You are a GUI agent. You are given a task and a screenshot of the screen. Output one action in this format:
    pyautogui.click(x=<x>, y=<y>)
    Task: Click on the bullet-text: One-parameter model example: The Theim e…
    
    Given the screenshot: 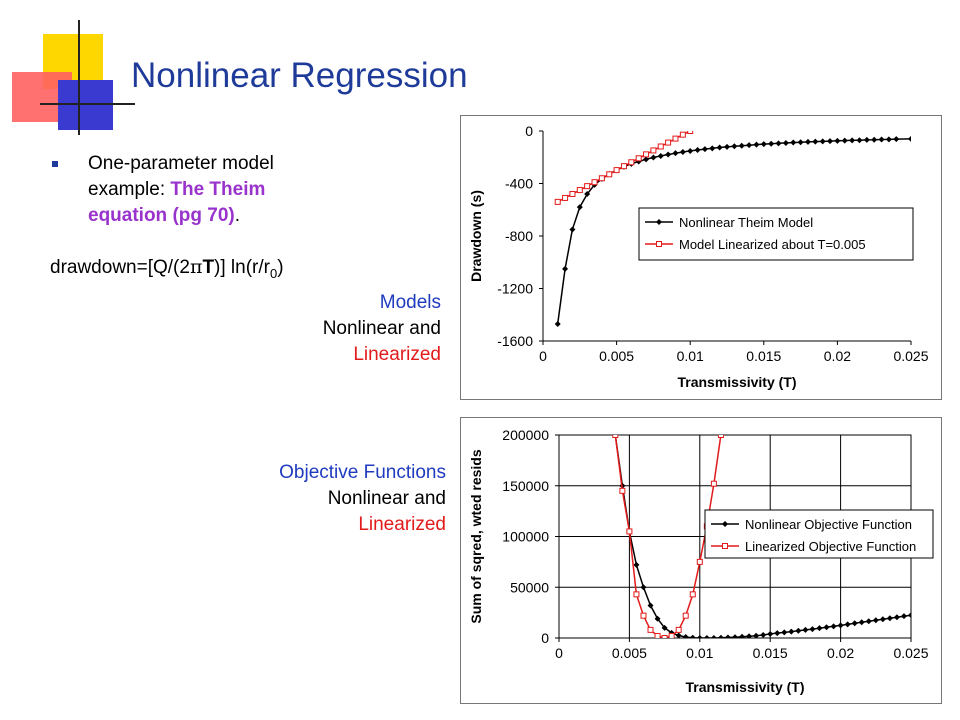 What is the action you would take?
    pyautogui.click(x=218, y=190)
    